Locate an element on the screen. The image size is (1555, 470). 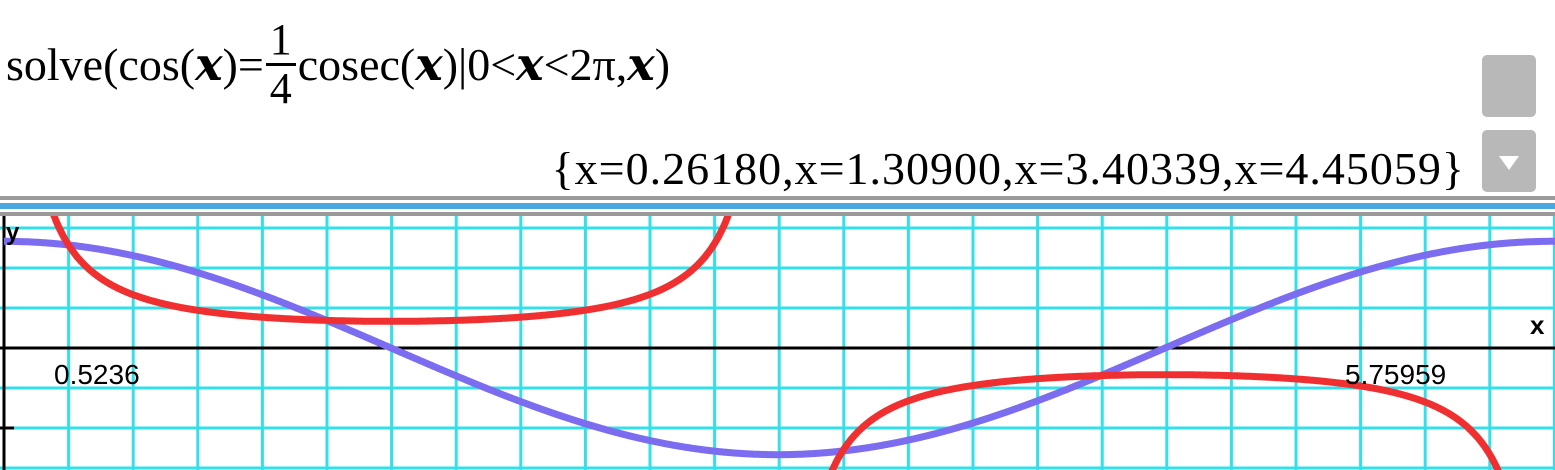
expr-cosec: cosec( is located at coordinates (356, 64).